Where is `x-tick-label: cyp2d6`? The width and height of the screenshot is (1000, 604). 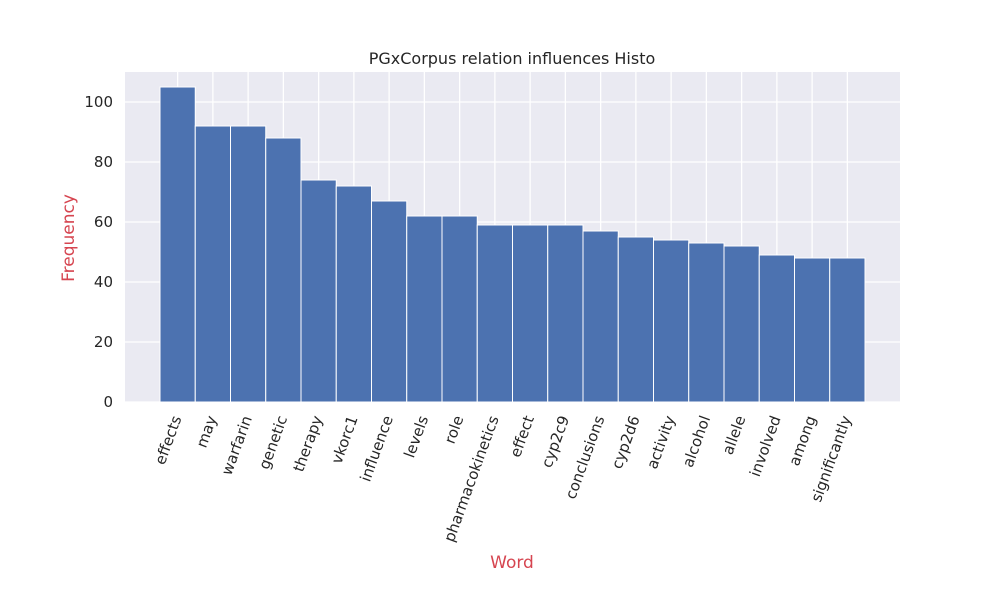 x-tick-label: cyp2d6 is located at coordinates (626, 442).